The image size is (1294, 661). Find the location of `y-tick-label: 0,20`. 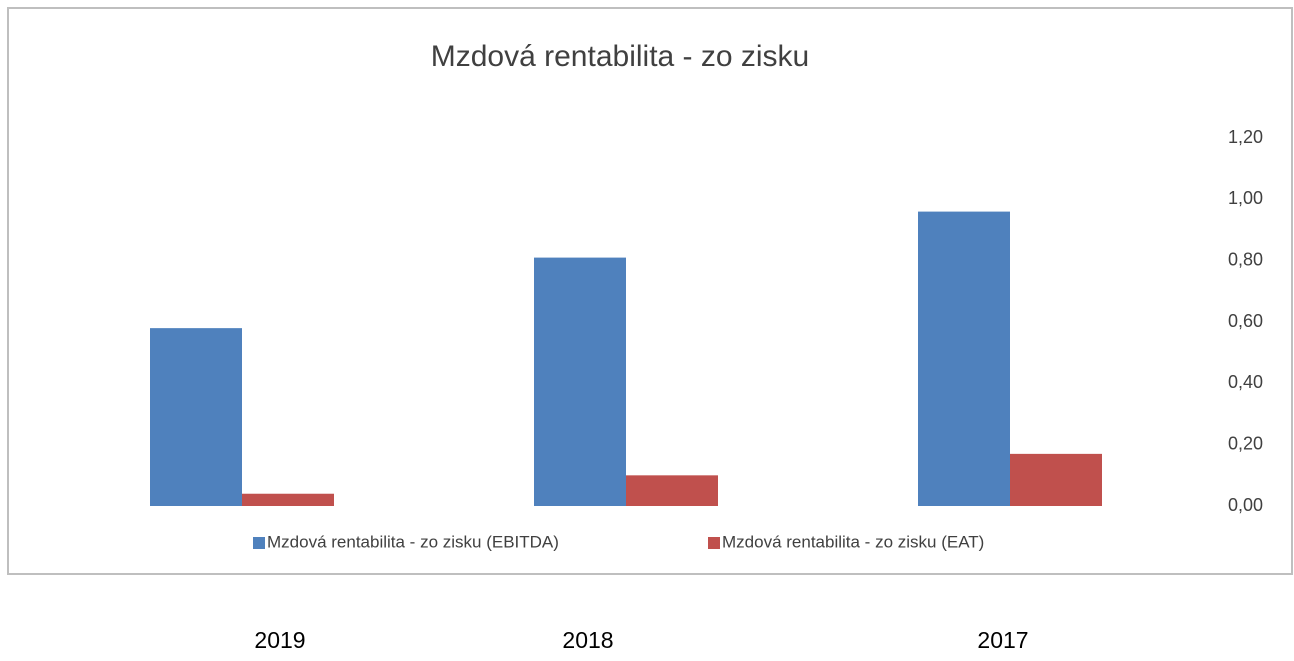

y-tick-label: 0,20 is located at coordinates (1245, 443).